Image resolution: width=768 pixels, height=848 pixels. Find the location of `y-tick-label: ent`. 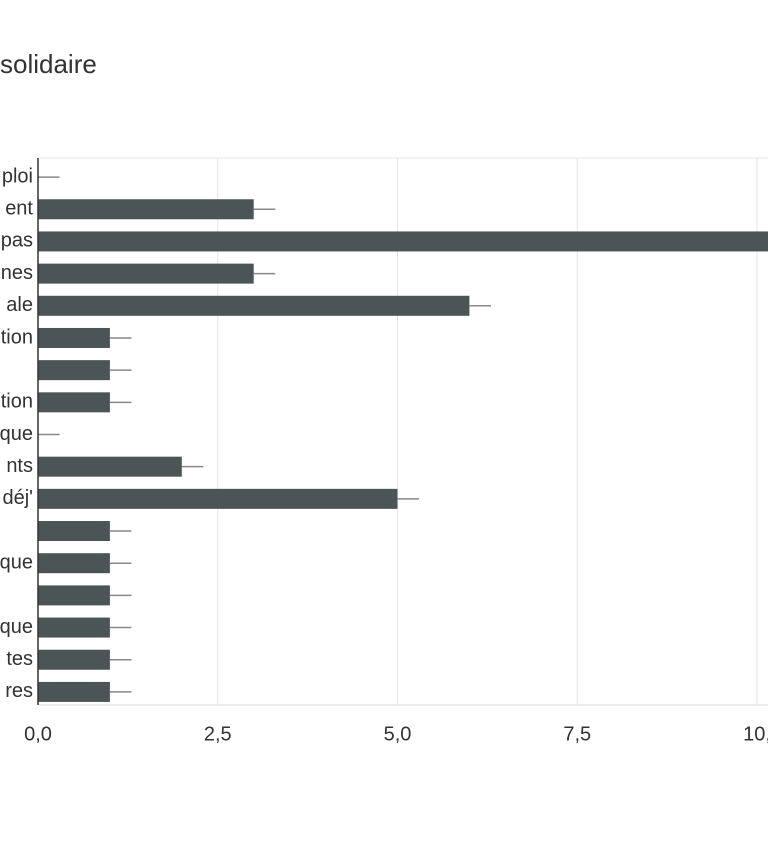

y-tick-label: ent is located at coordinates (19, 209).